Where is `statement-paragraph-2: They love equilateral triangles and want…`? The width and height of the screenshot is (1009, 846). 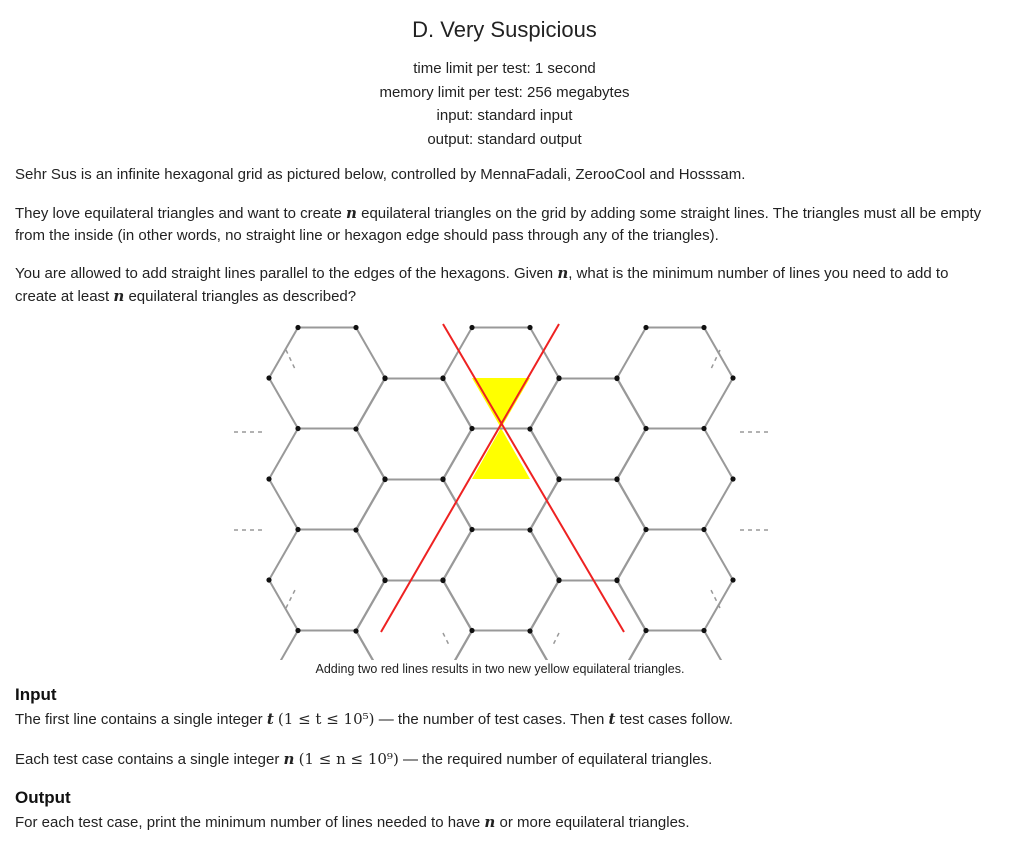
statement-paragraph-2: They love equilateral triangles and want… is located at coordinates (502, 224).